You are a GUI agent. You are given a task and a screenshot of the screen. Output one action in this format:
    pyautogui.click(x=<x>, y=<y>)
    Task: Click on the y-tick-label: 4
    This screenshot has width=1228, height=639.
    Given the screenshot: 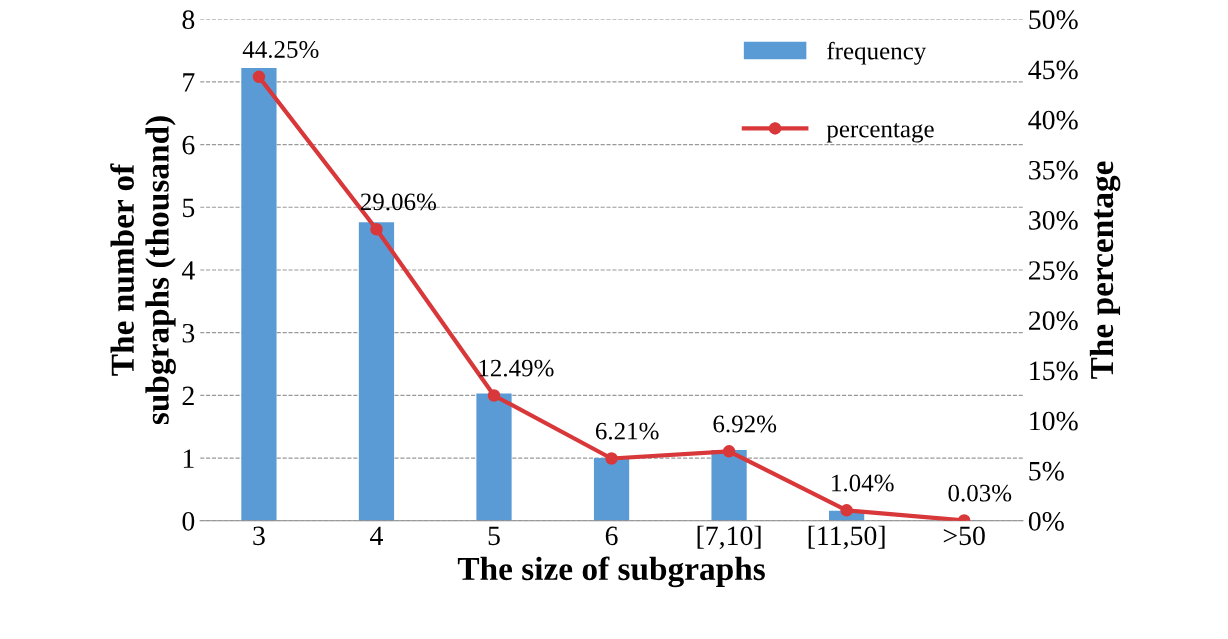 What is the action you would take?
    pyautogui.click(x=188, y=270)
    